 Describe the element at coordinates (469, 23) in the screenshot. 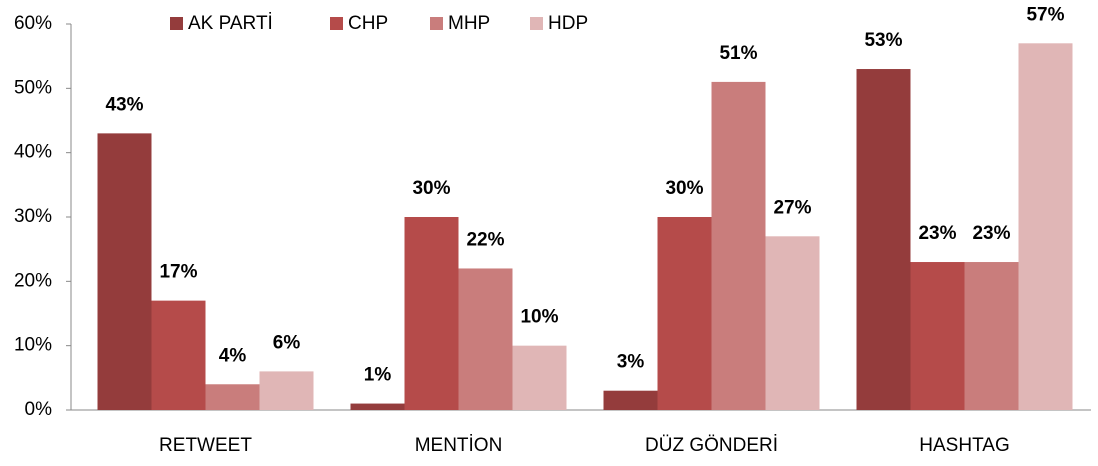

I see `legend-label: MHP` at that location.